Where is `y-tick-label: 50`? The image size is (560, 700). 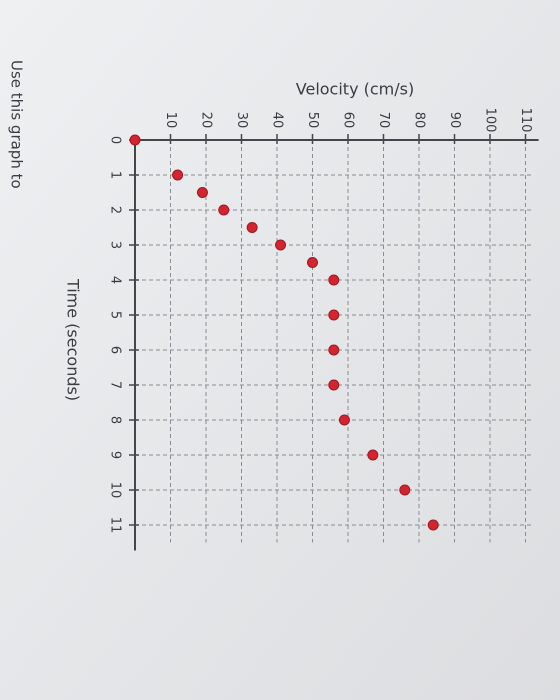 y-tick-label: 50 is located at coordinates (312, 120).